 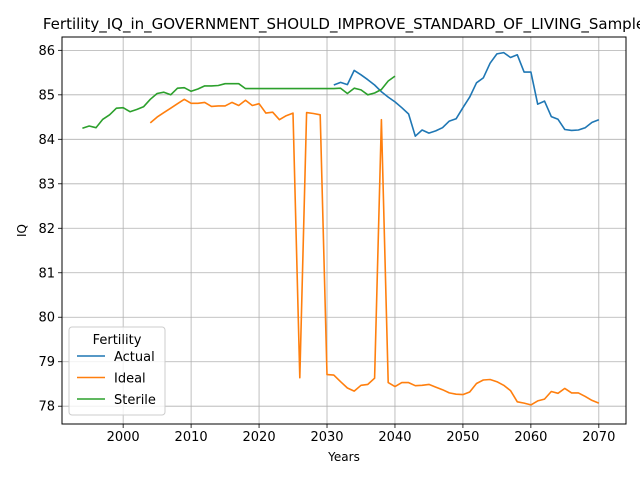 What do you see at coordinates (326, 437) in the screenshot?
I see `x-tick-label: 2030` at bounding box center [326, 437].